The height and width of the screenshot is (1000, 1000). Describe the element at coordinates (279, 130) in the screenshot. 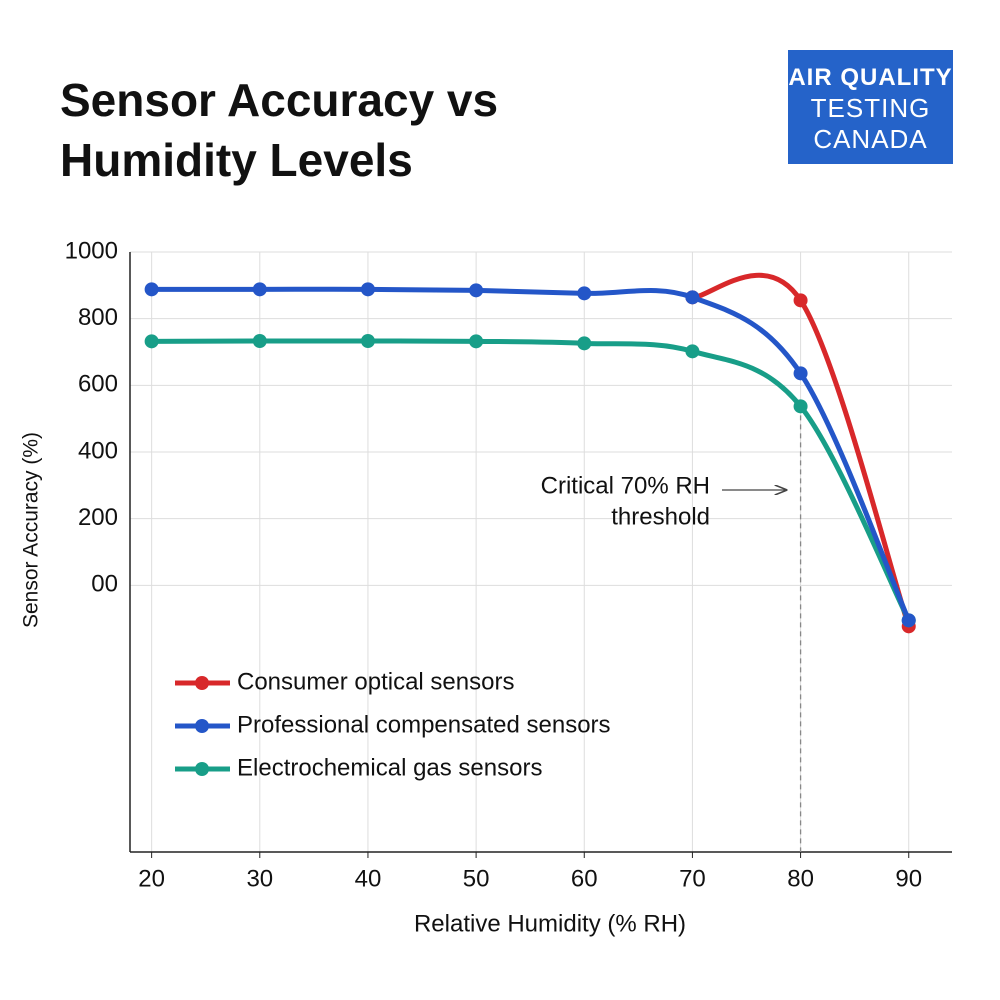

I see `chart-title: Sensor Accuracy vs Humidity Levels` at that location.